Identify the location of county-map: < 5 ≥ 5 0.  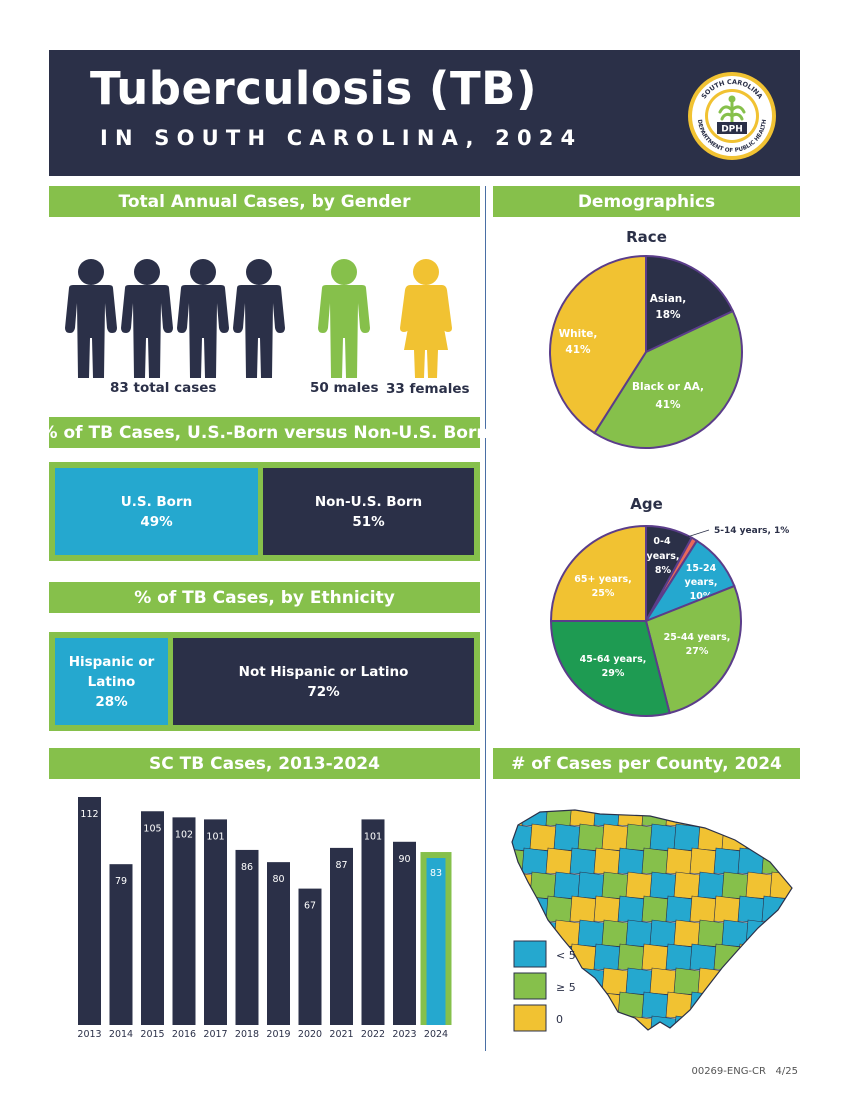
(655, 920).